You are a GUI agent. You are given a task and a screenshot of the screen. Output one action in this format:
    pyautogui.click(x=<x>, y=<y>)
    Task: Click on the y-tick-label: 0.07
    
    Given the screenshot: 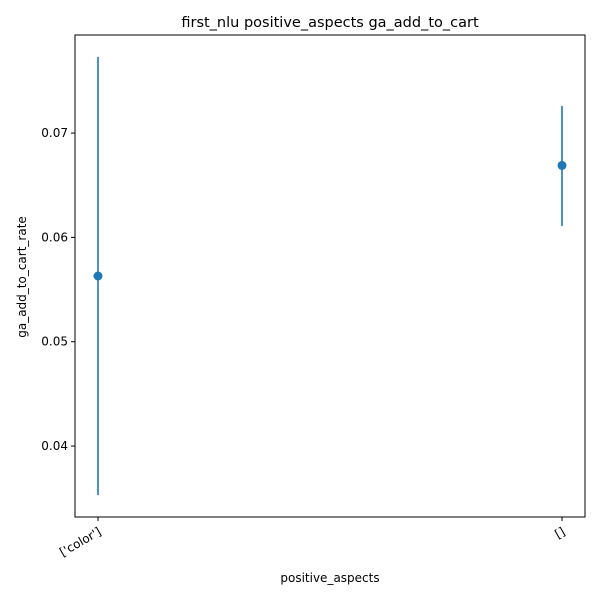 What is the action you would take?
    pyautogui.click(x=54, y=133)
    